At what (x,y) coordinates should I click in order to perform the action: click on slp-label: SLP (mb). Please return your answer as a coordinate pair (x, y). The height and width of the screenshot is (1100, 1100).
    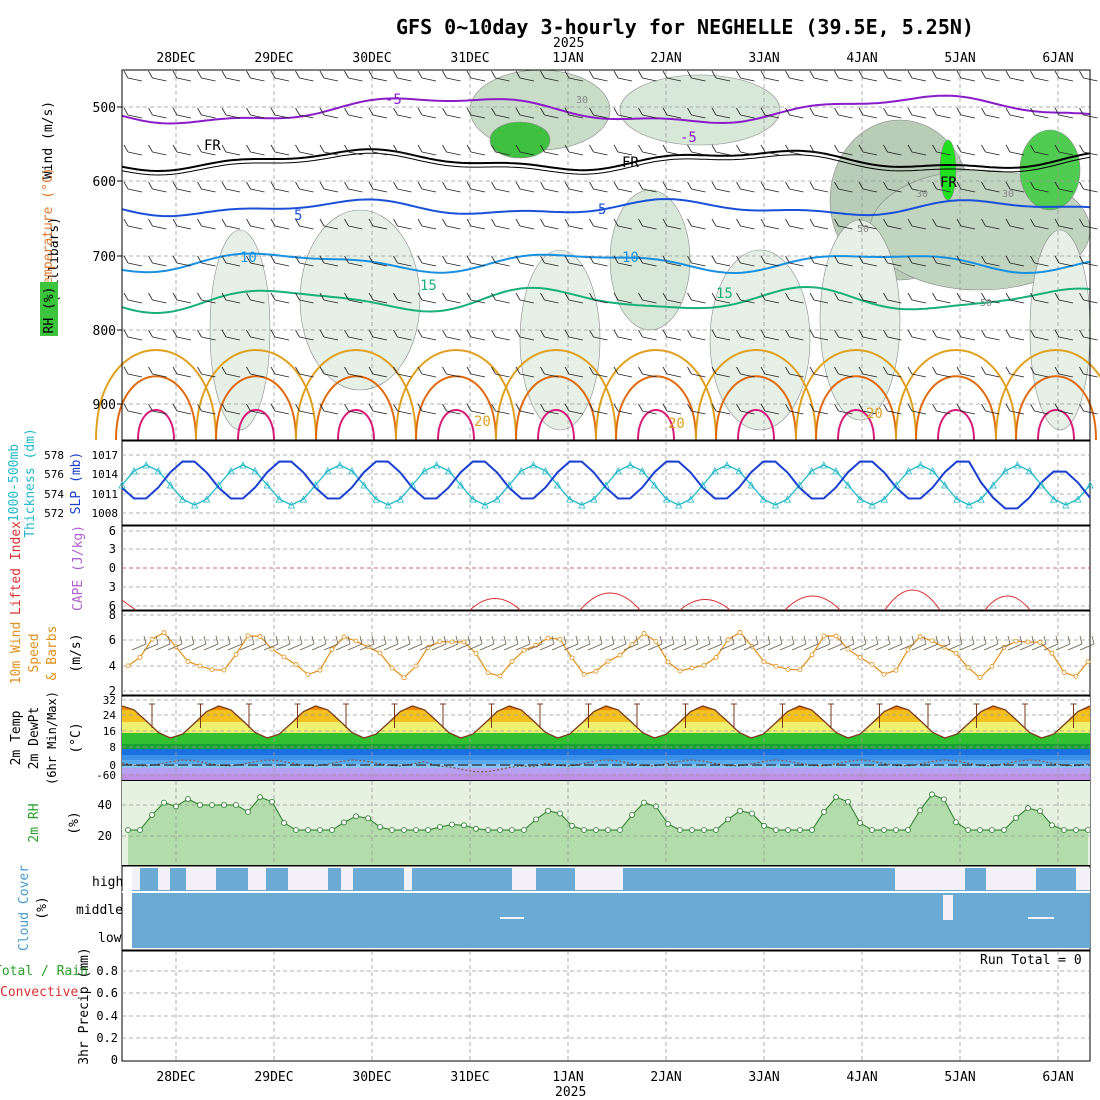
    Looking at the image, I should click on (76, 483).